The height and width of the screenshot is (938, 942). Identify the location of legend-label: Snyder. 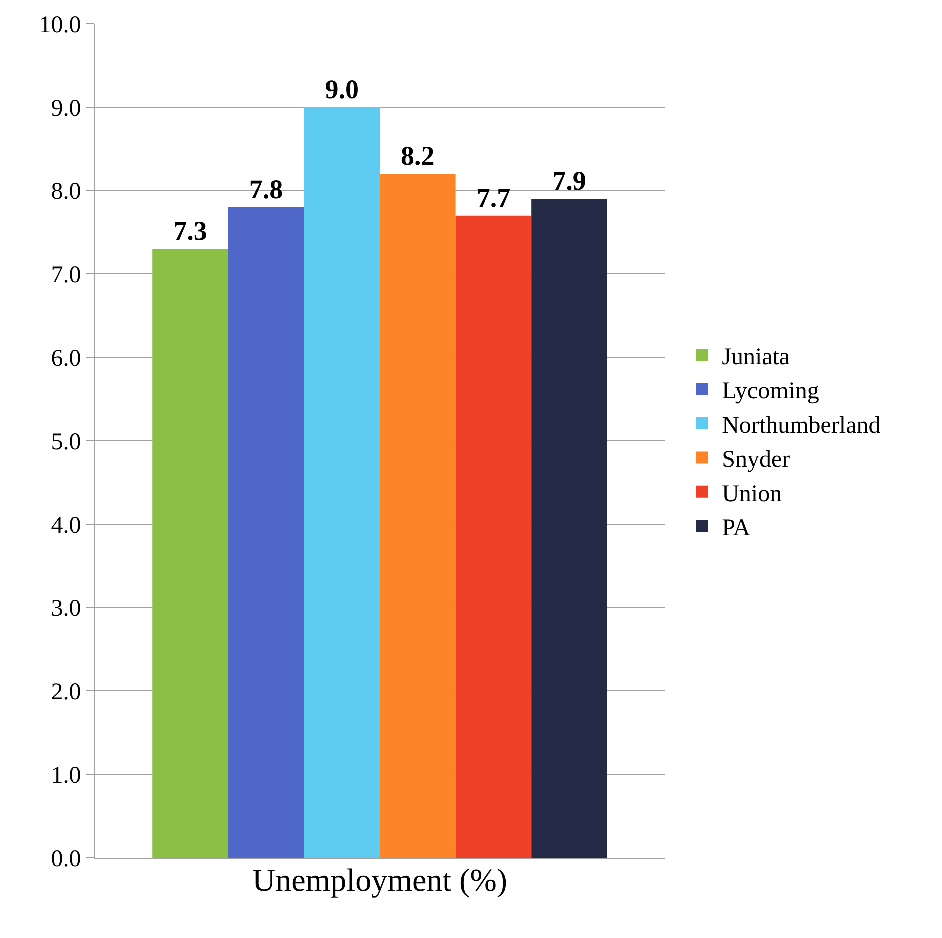
(756, 460).